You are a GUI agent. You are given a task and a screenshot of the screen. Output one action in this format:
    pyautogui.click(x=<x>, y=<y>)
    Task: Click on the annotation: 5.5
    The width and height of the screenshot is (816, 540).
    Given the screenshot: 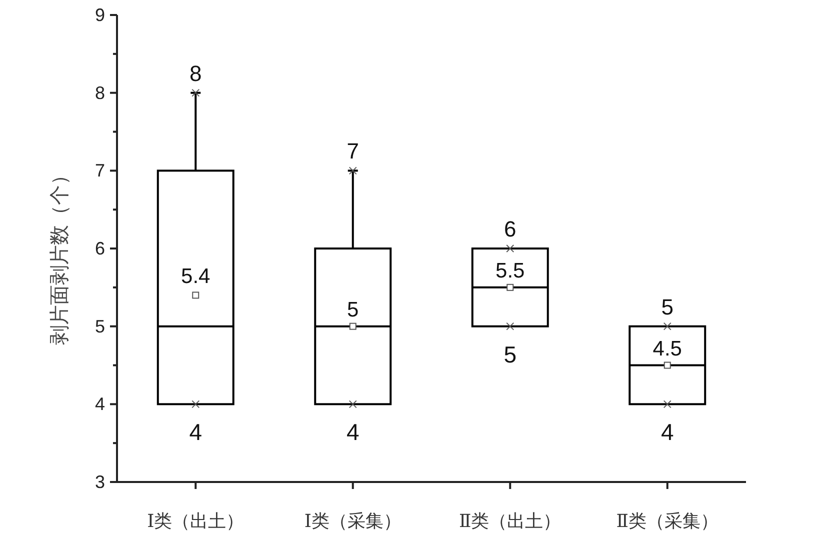 What is the action you would take?
    pyautogui.click(x=510, y=270)
    